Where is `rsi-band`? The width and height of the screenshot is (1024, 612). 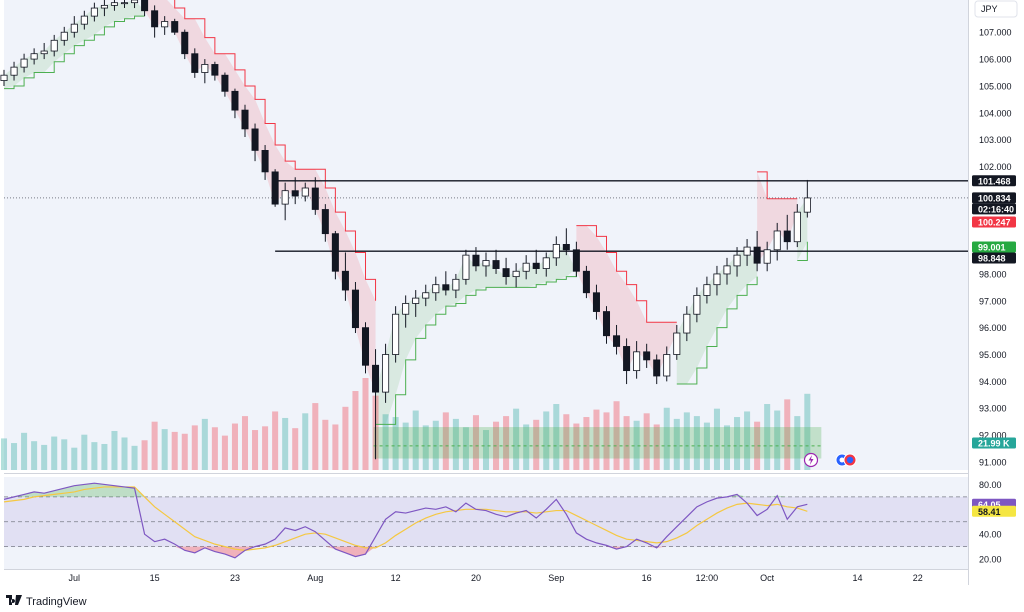
rsi-band is located at coordinates (486, 521).